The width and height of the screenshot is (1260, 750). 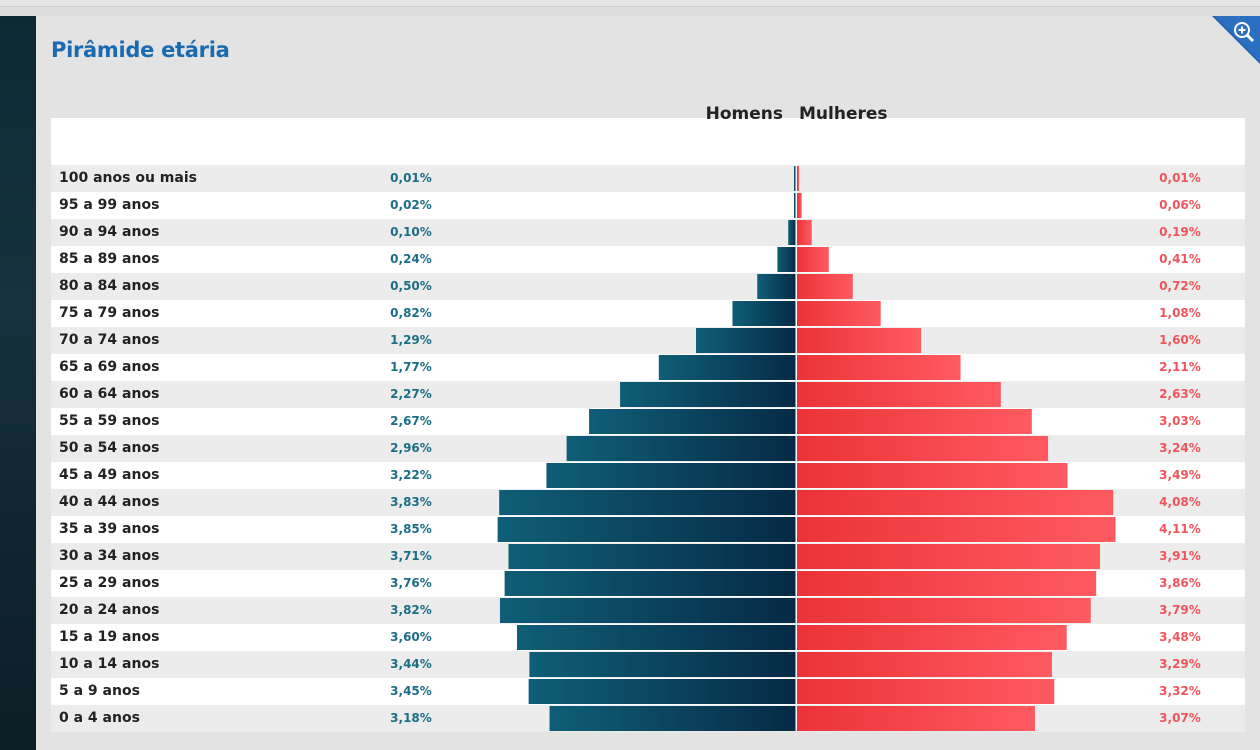 I want to click on male-percent-label: 2,27%, so click(x=411, y=394).